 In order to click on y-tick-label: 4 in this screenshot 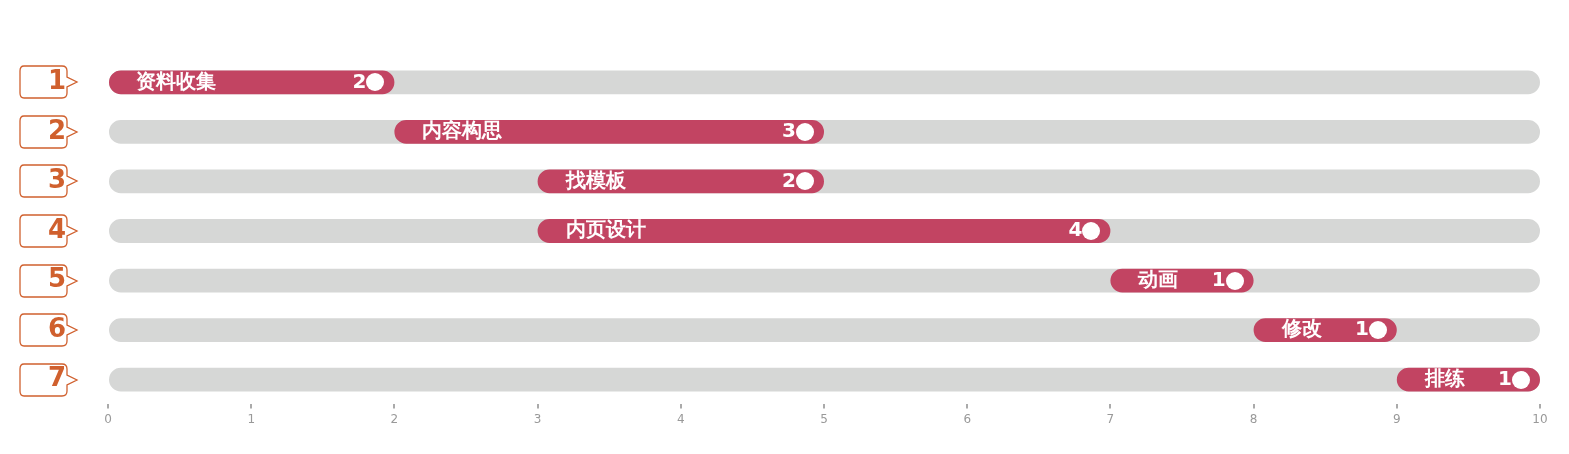, I will do `click(56, 228)`.